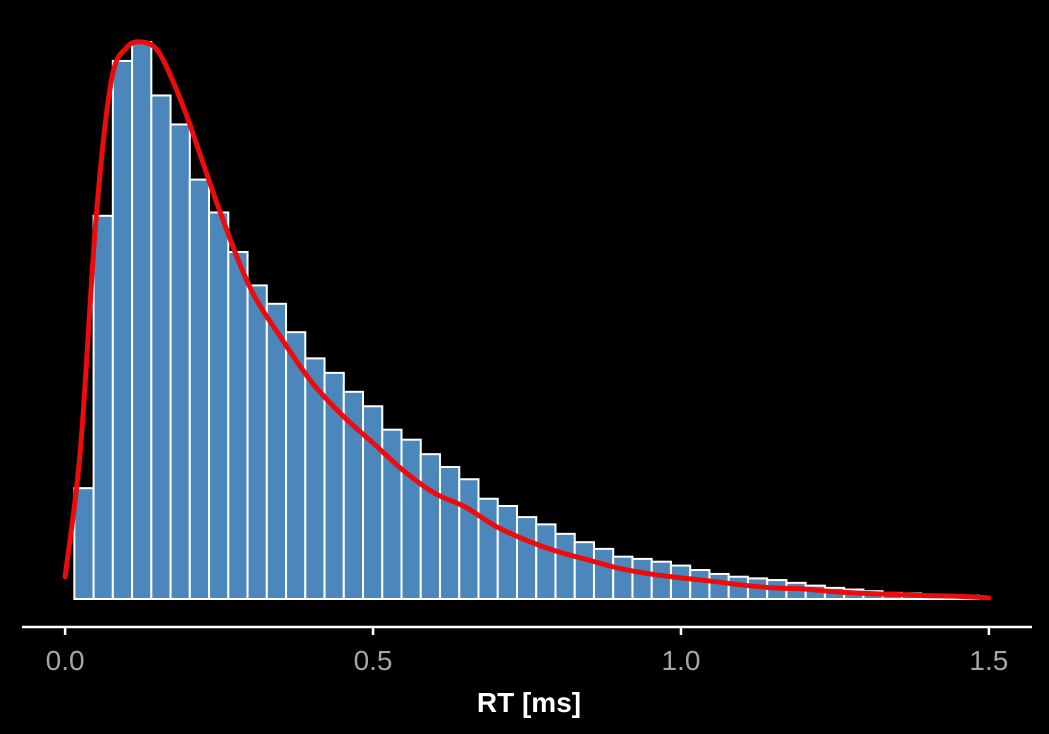  I want to click on x-tick-label: 0.5, so click(373, 660).